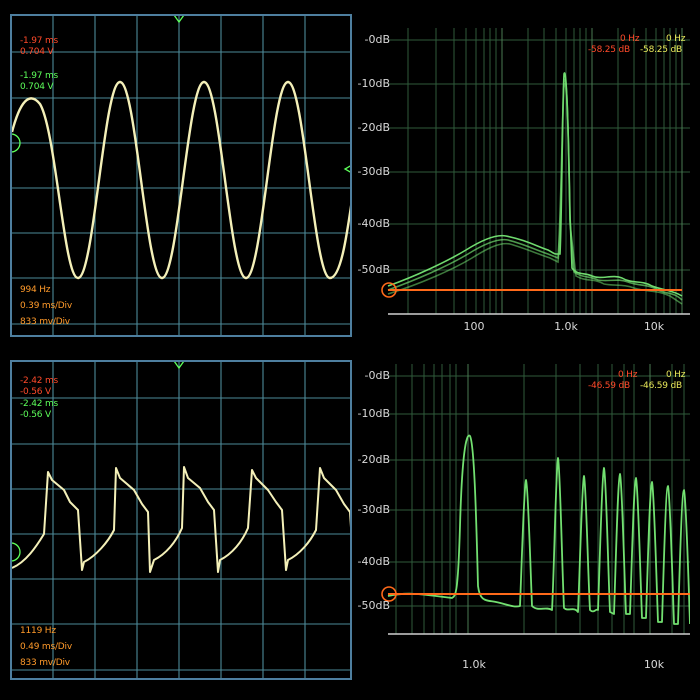 This screenshot has width=700, height=700. I want to click on time-per-div: 0.39 ms/Div, so click(46, 306).